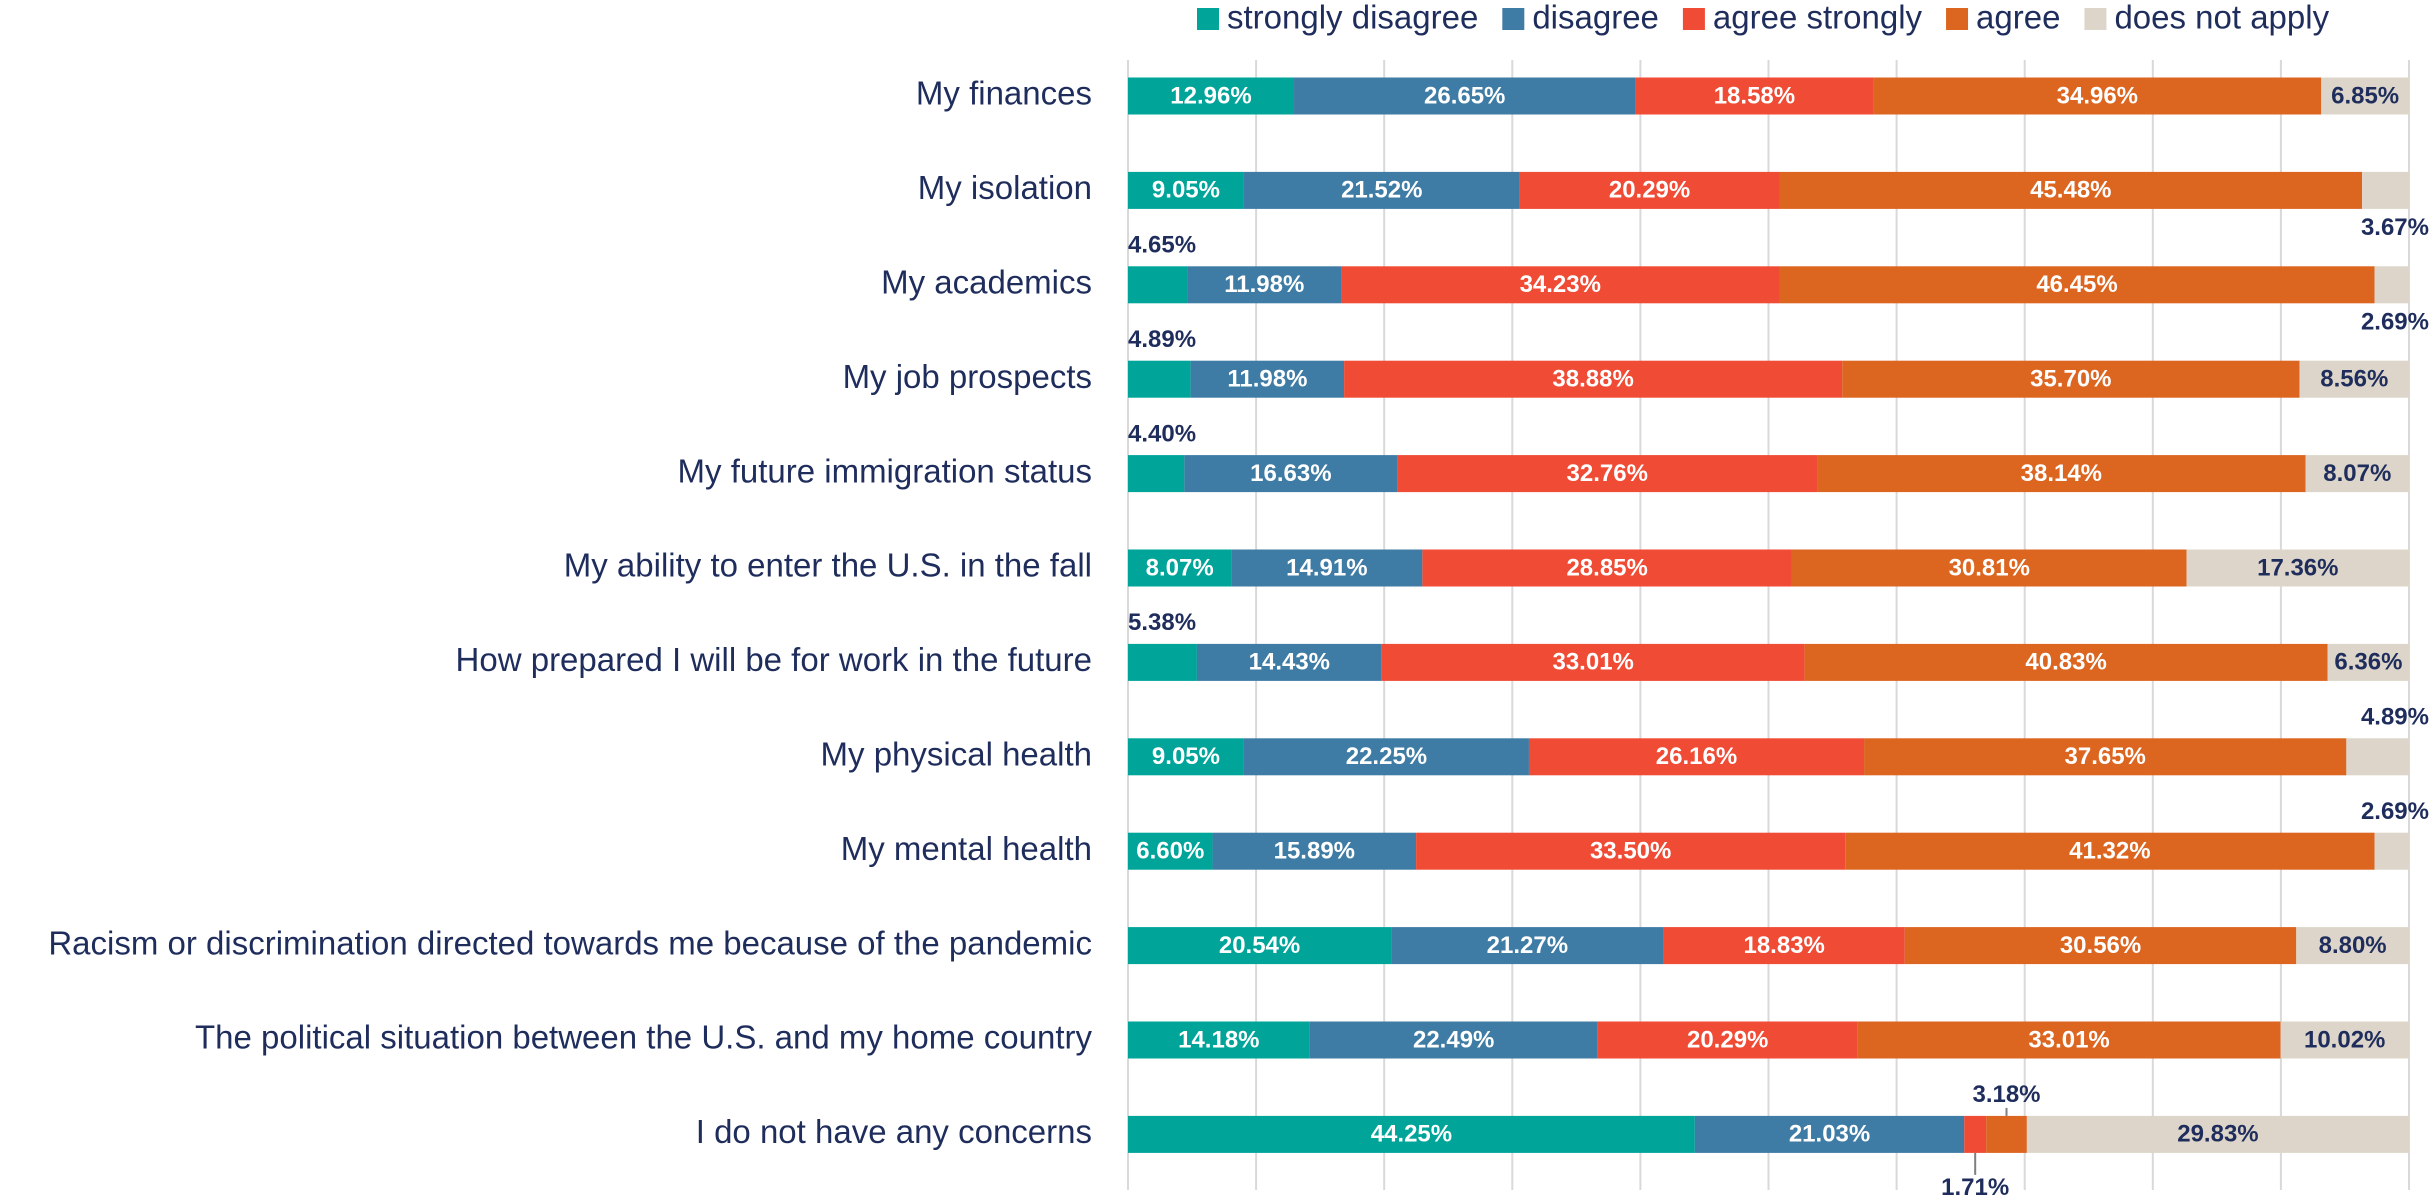 The height and width of the screenshot is (1203, 2432). I want to click on category-label: My physical health, so click(956, 754).